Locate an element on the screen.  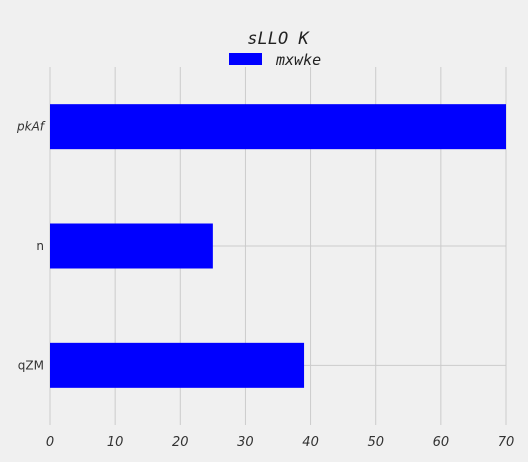
legend-label: mxwke is located at coordinates (298, 60).